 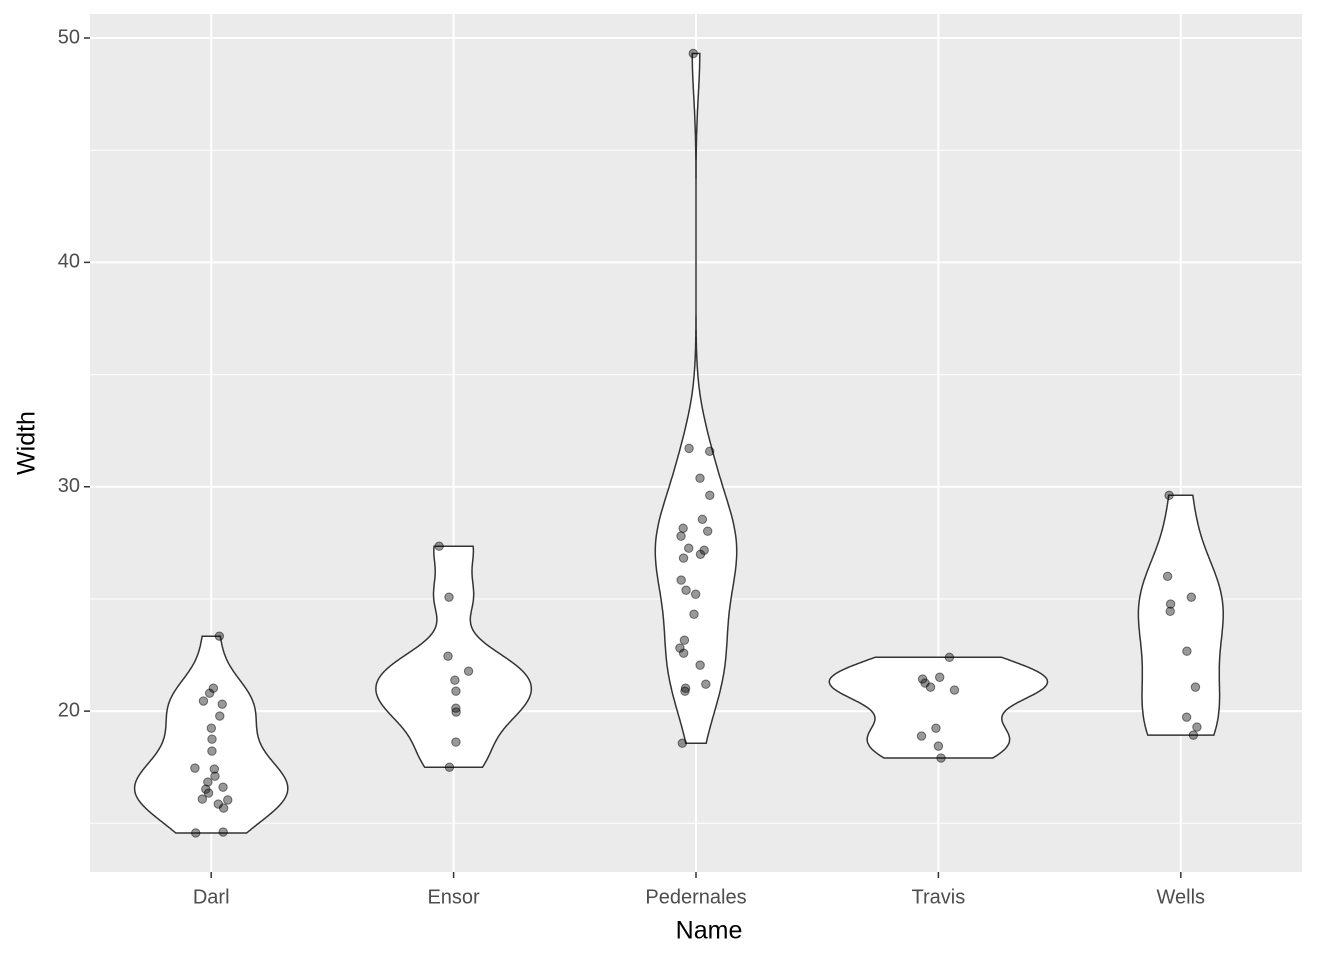 I want to click on y-tick-label: 40, so click(x=69, y=262).